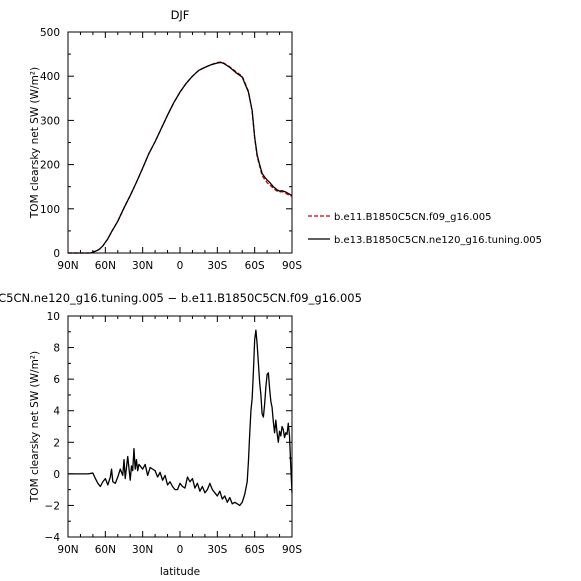  I want to click on y-tick-label: 400, so click(50, 77).